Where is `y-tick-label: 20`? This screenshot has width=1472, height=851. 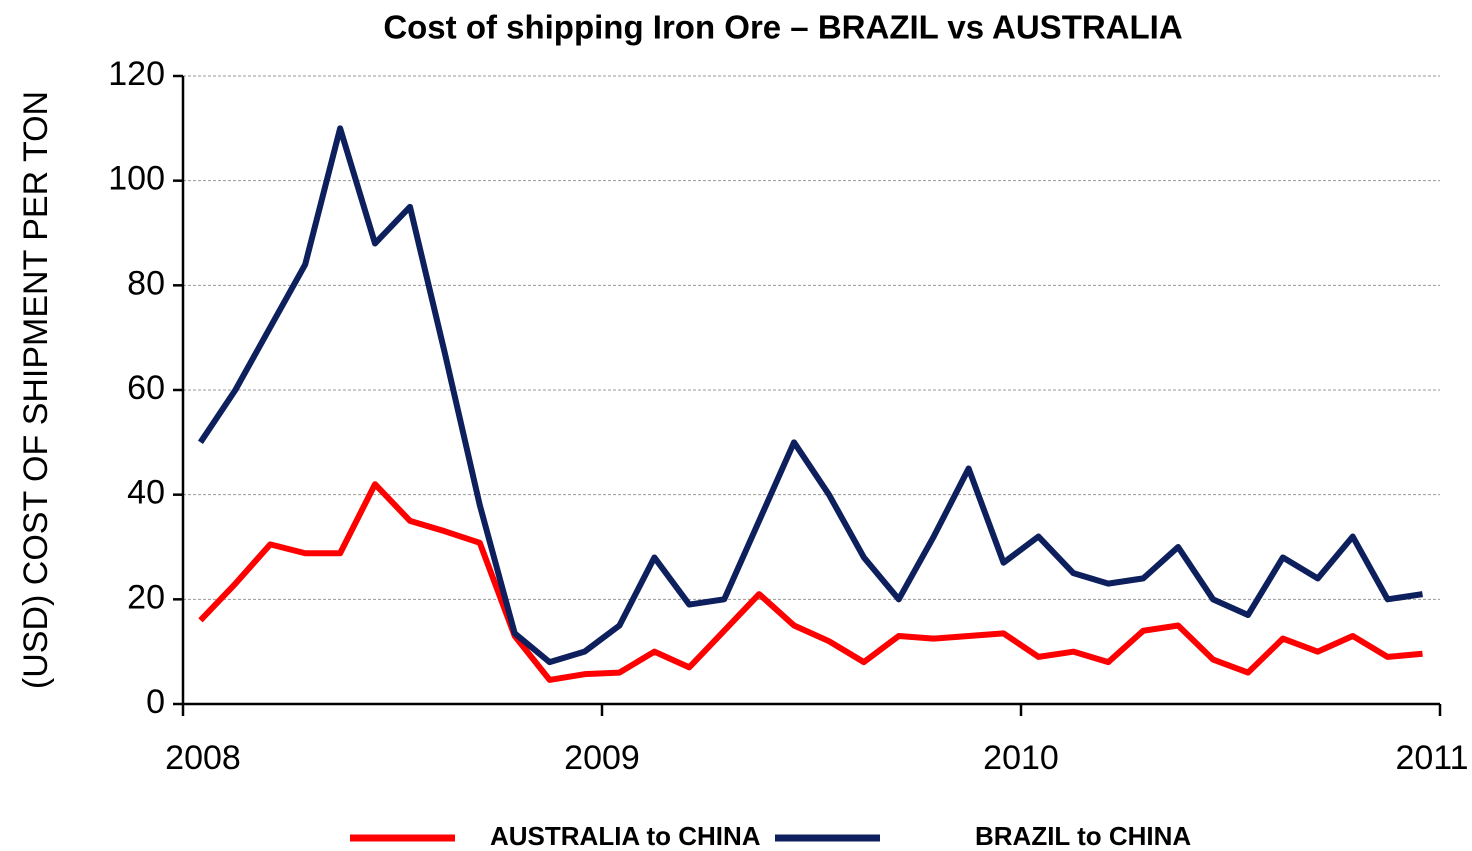 y-tick-label: 20 is located at coordinates (146, 597).